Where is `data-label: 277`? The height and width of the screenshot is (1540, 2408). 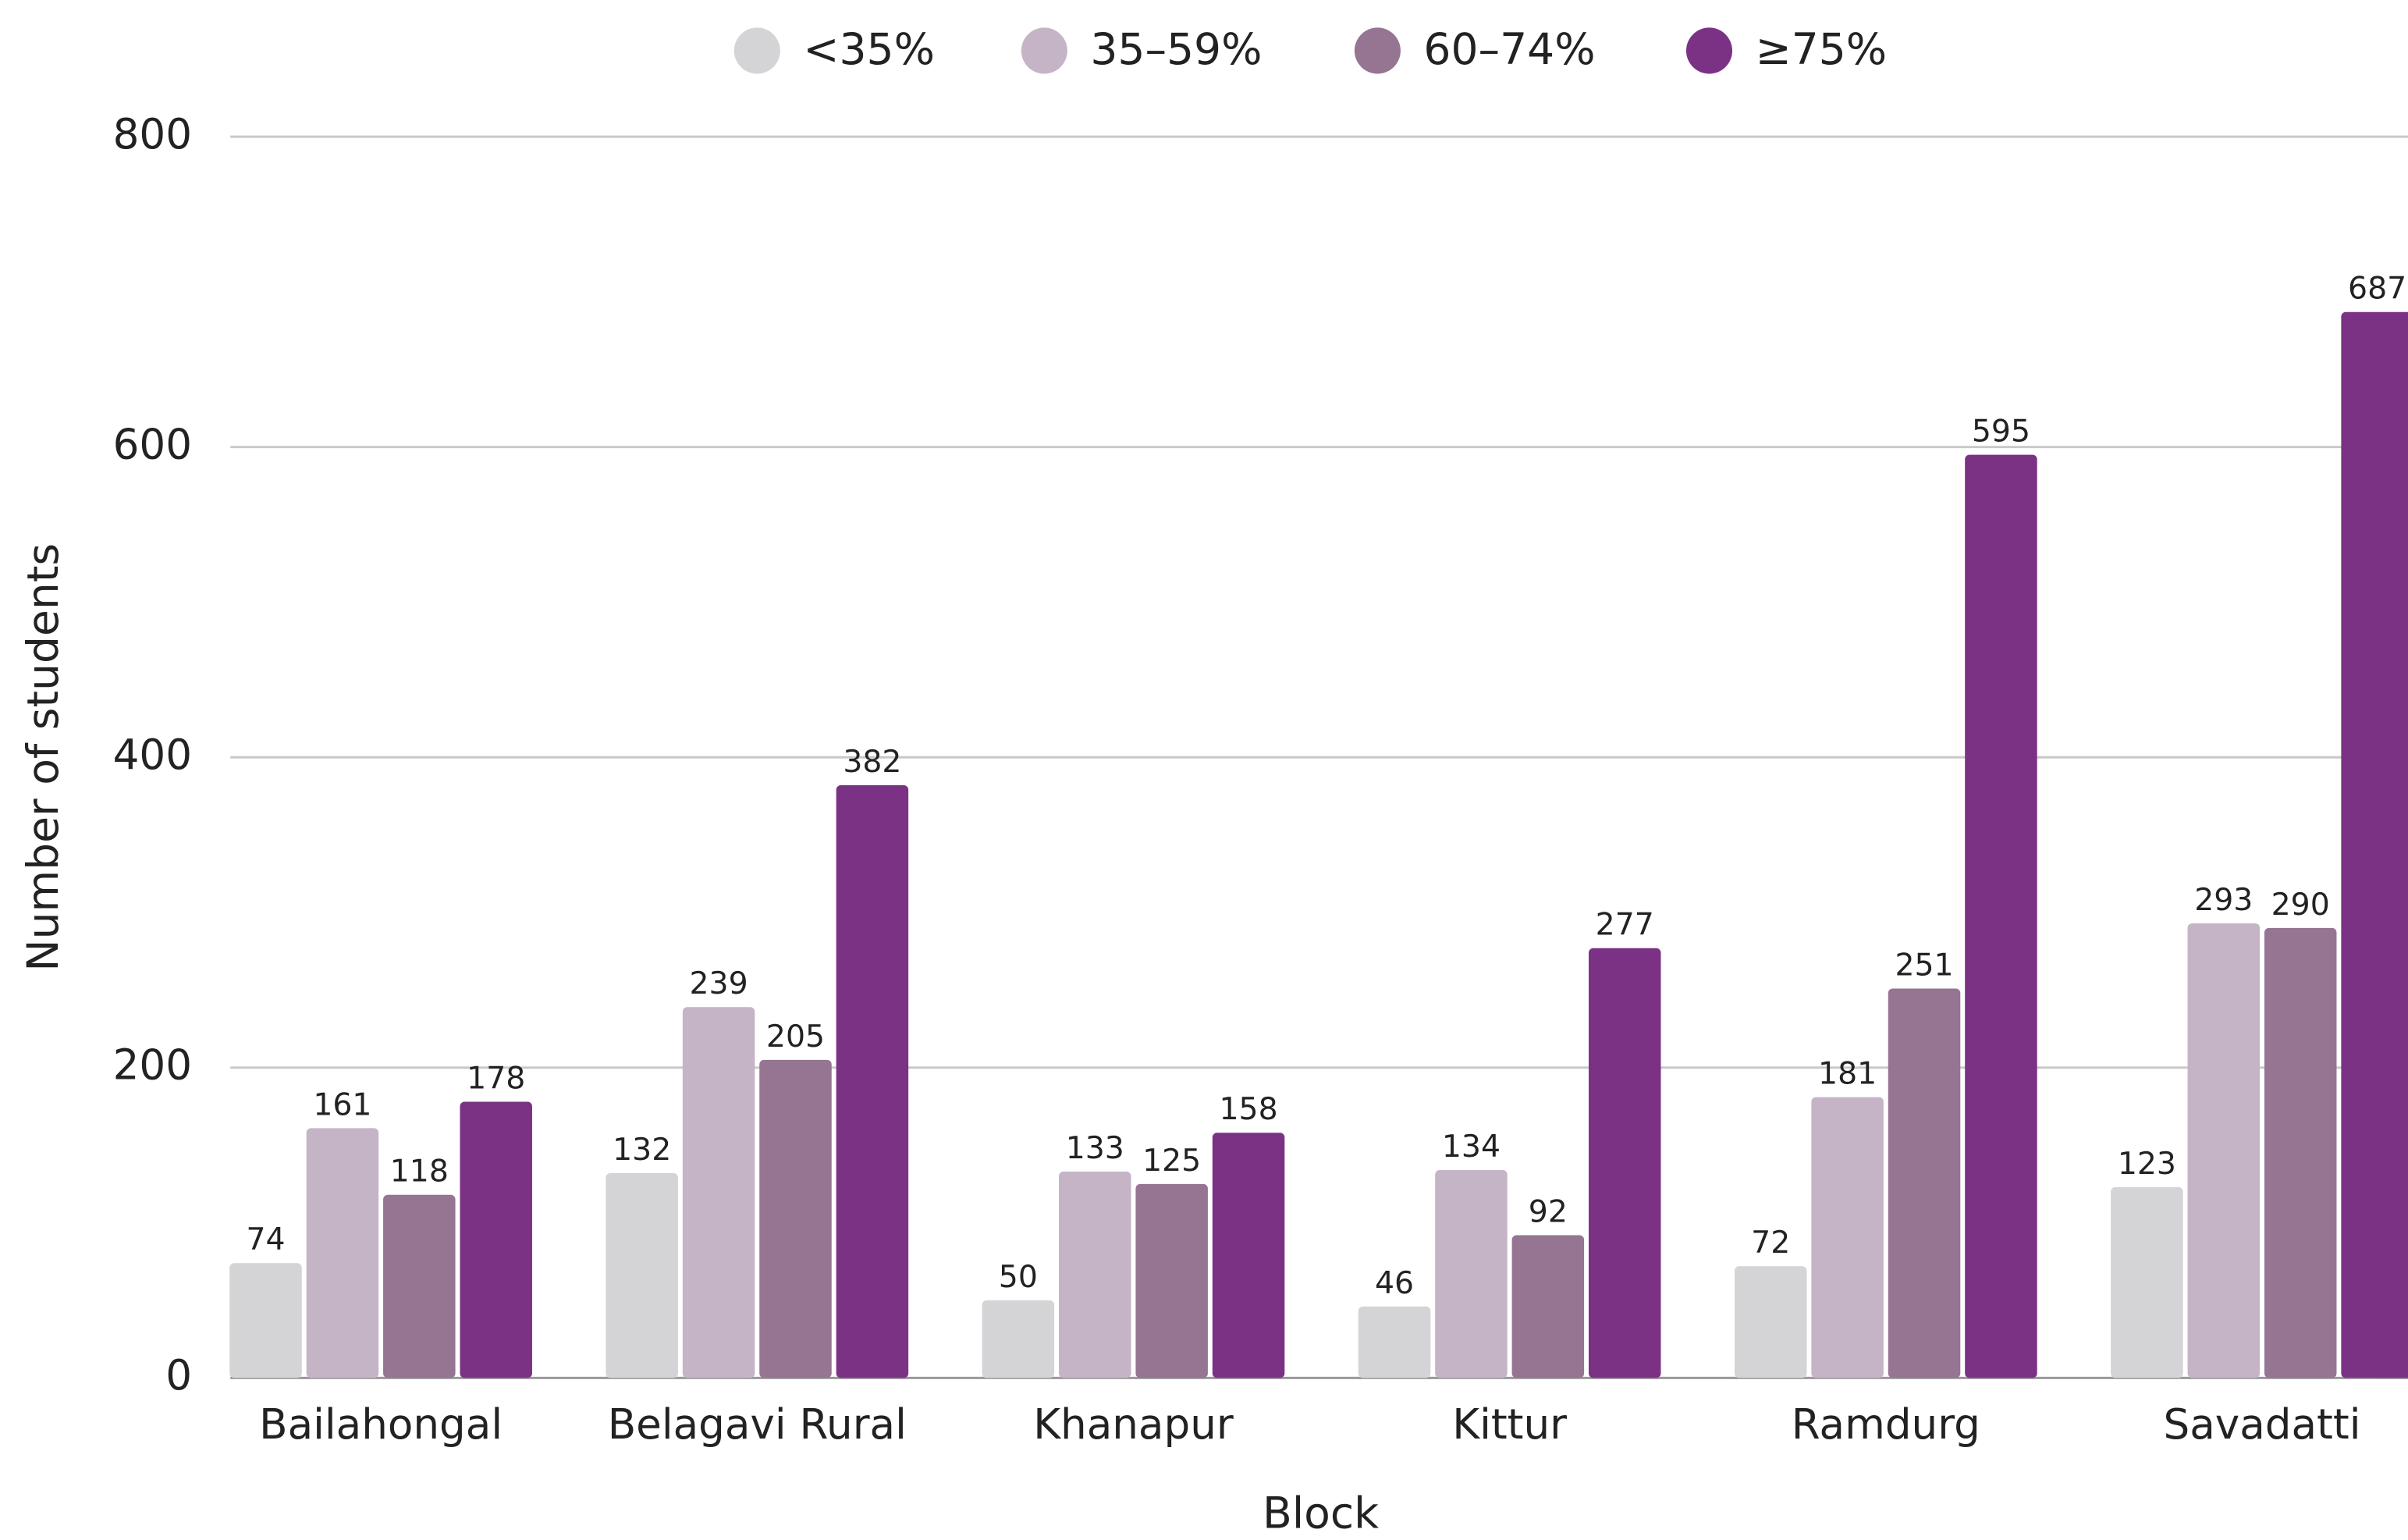 data-label: 277 is located at coordinates (1625, 925).